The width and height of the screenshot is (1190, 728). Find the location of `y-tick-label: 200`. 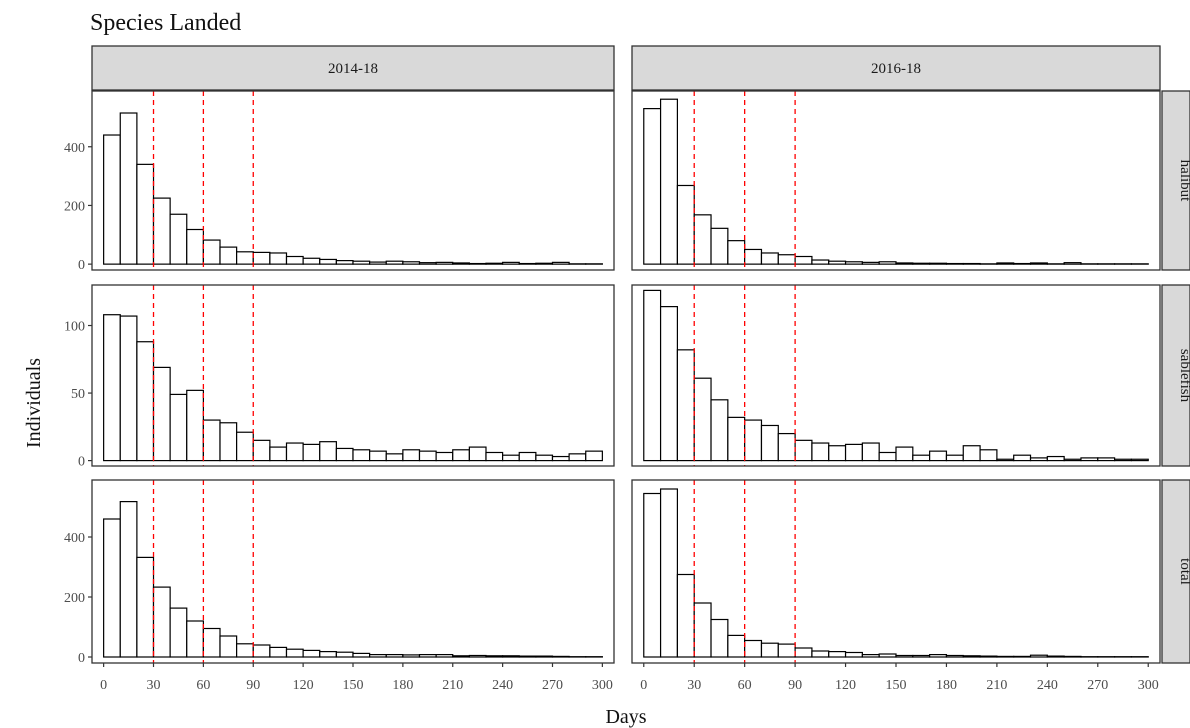

y-tick-label: 200 is located at coordinates (74, 598).